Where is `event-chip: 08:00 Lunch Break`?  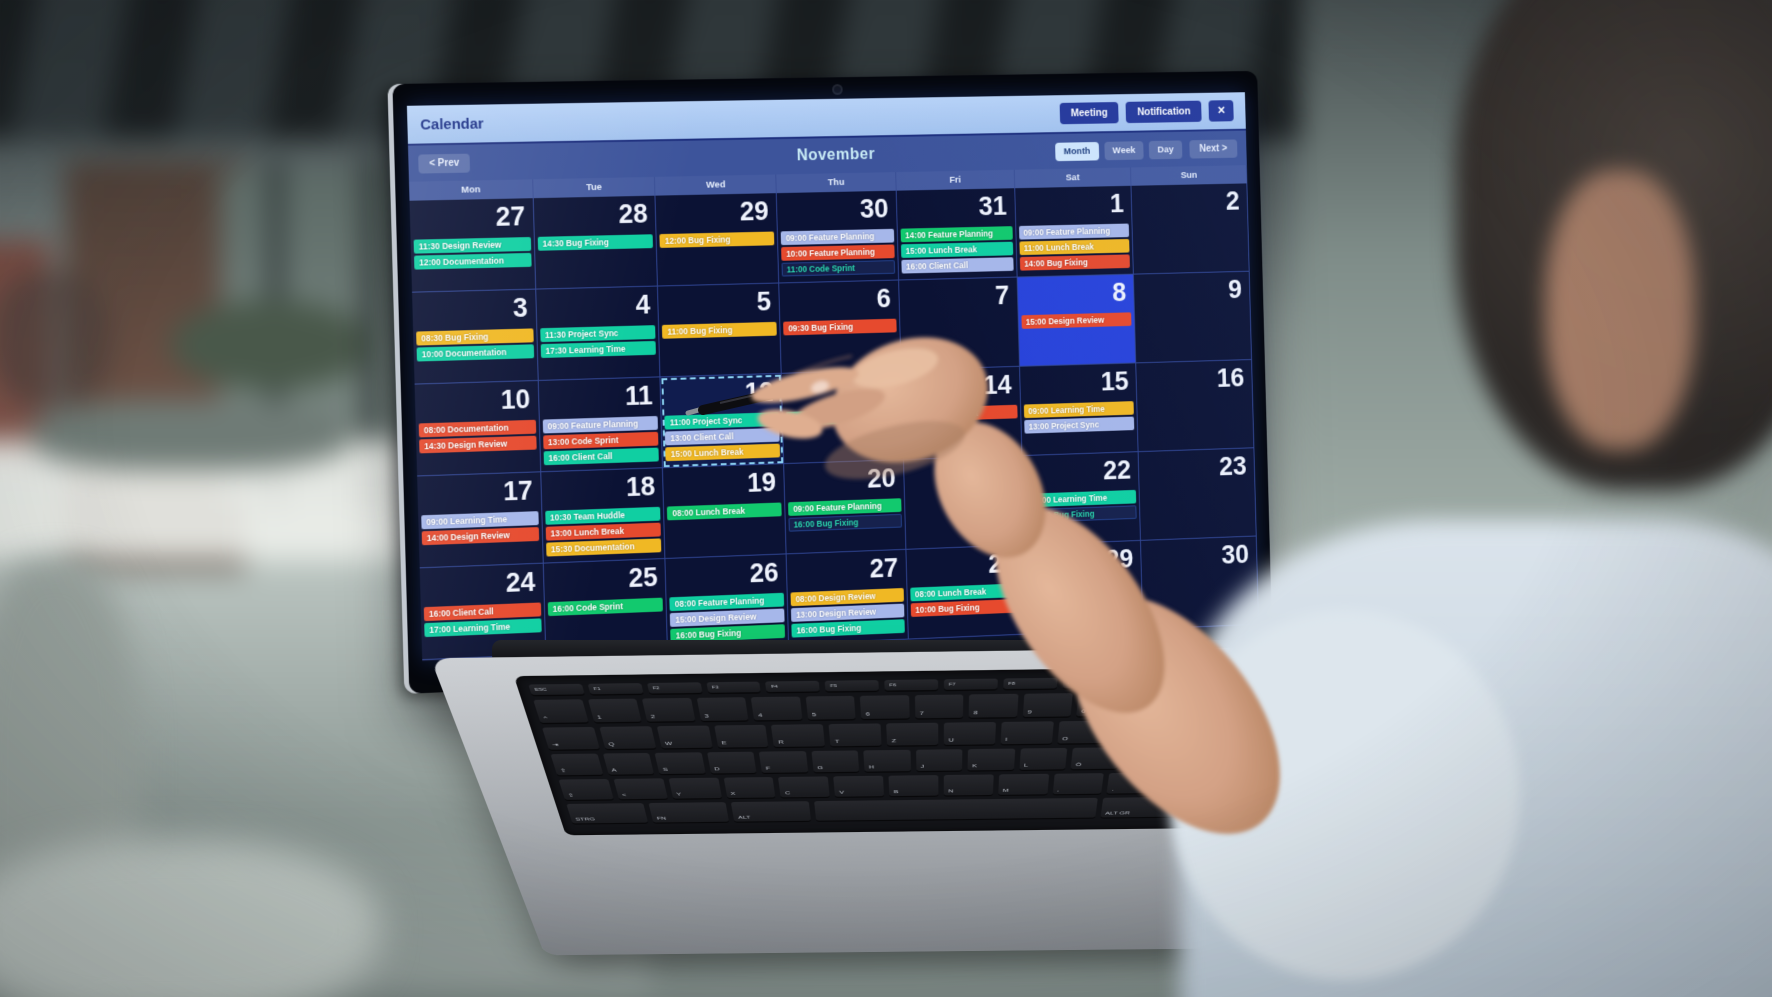
event-chip: 08:00 Lunch Break is located at coordinates (724, 511).